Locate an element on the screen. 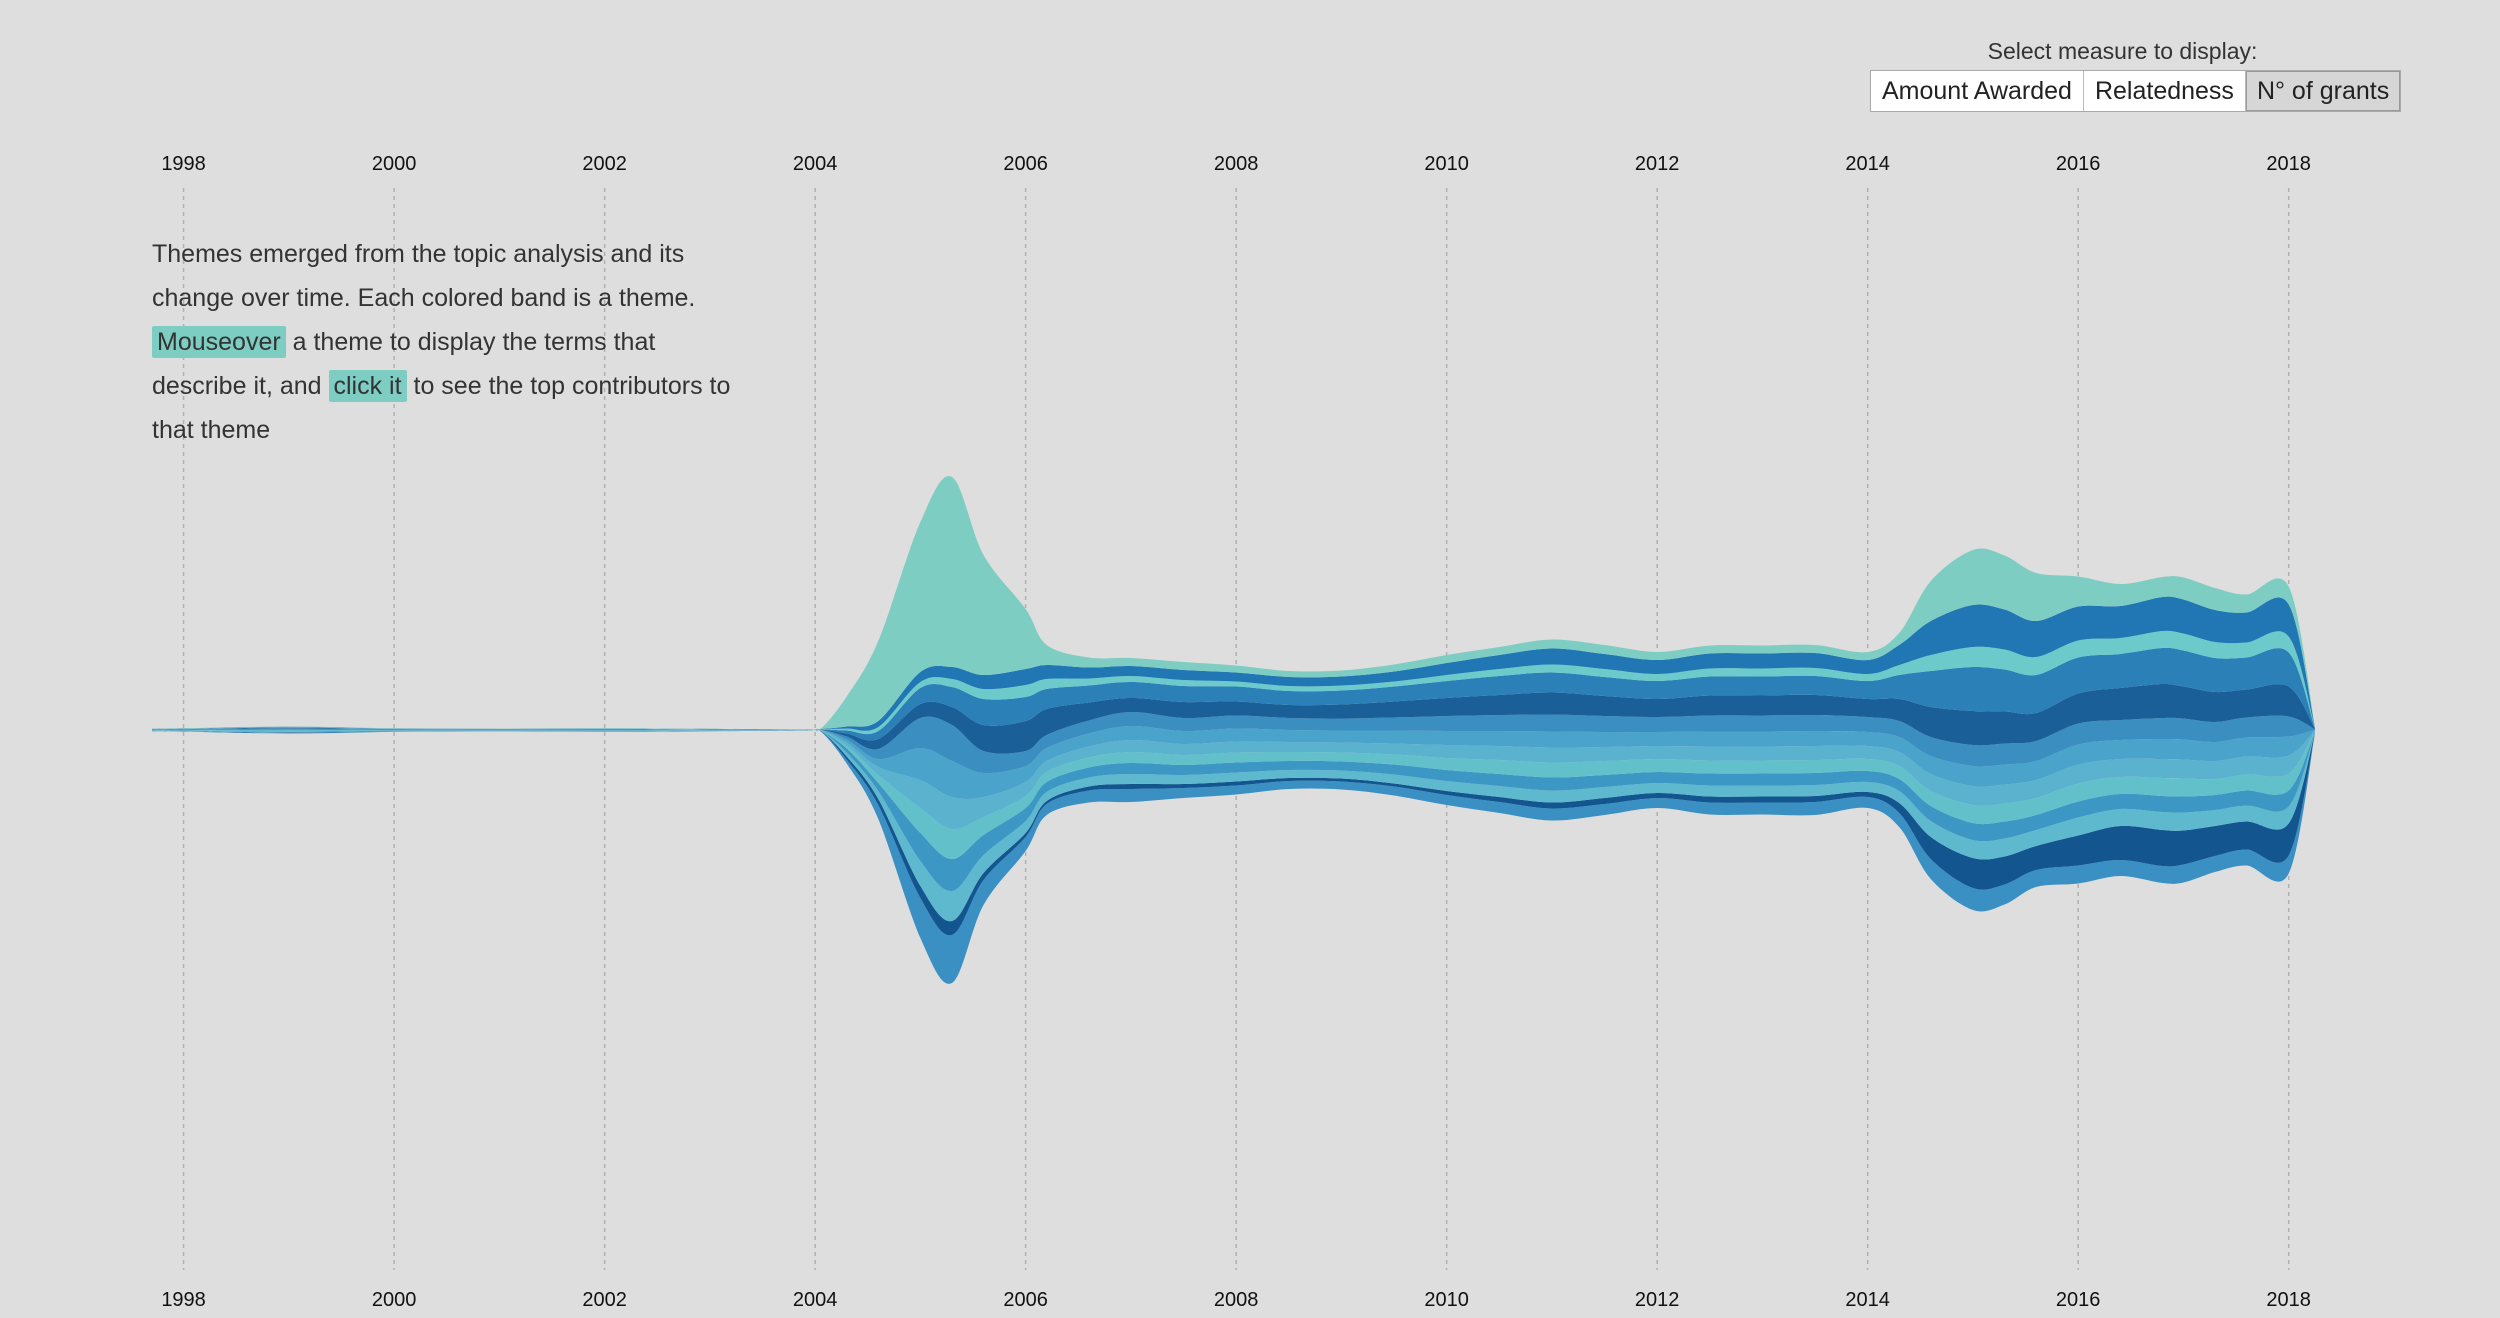  measure-label: Select measure to display: is located at coordinates (2122, 51).